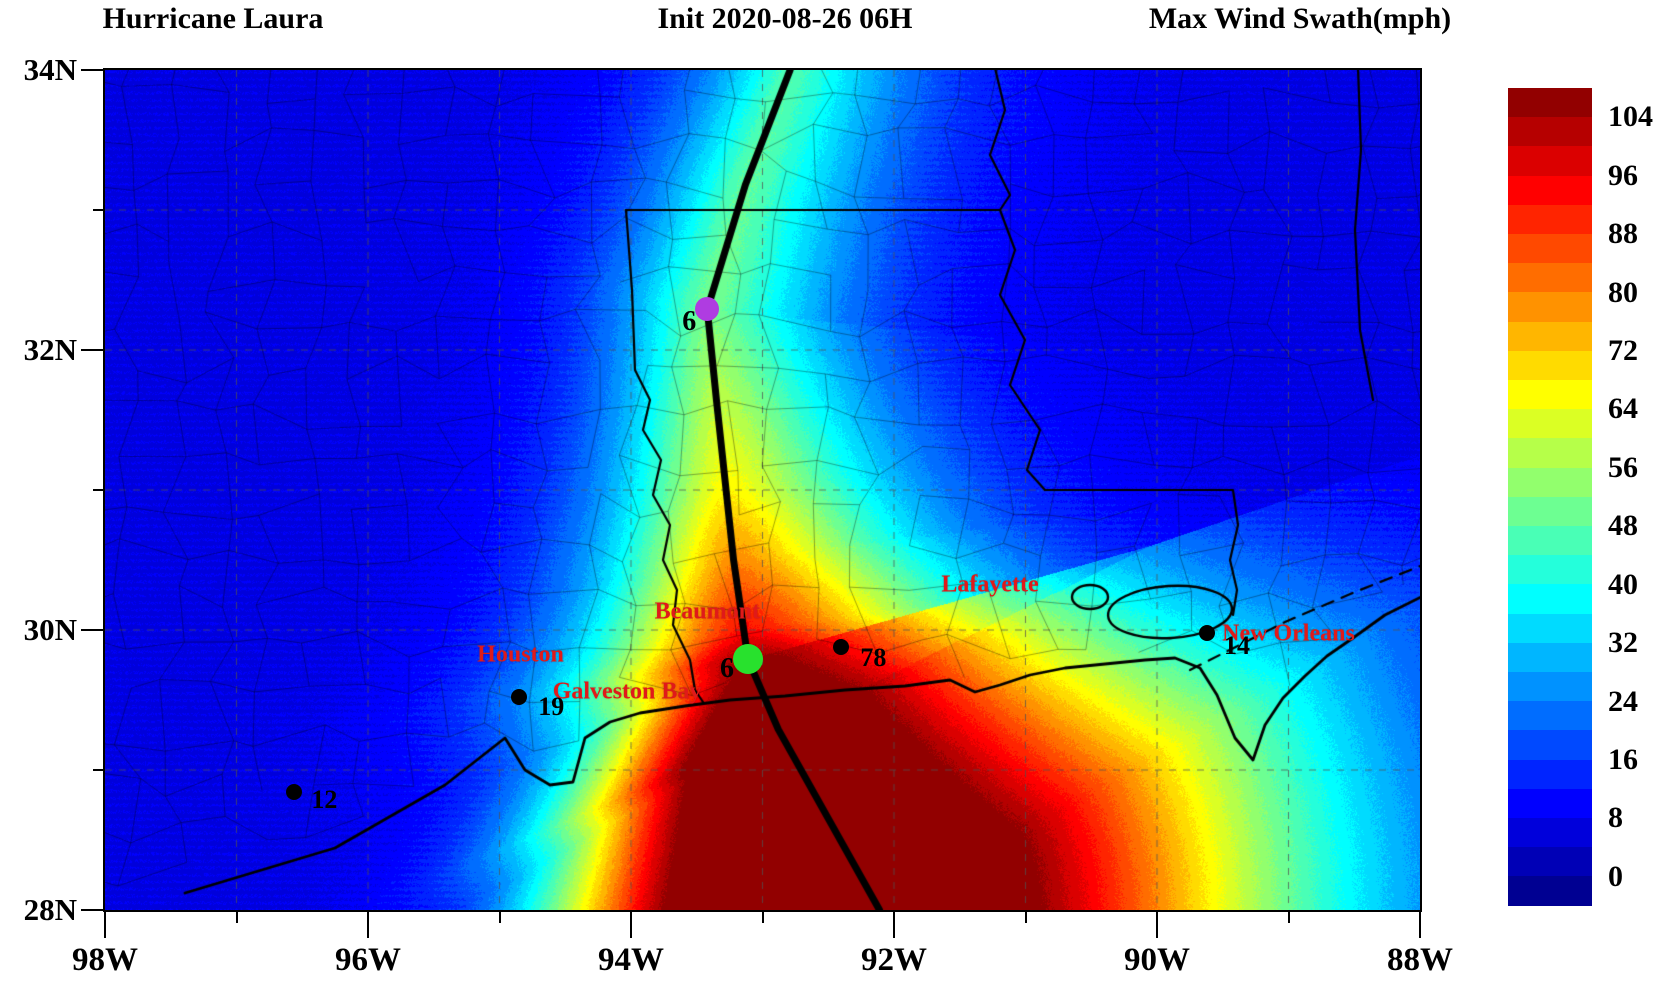  What do you see at coordinates (1623, 175) in the screenshot?
I see `colorbar-tick-label: 96` at bounding box center [1623, 175].